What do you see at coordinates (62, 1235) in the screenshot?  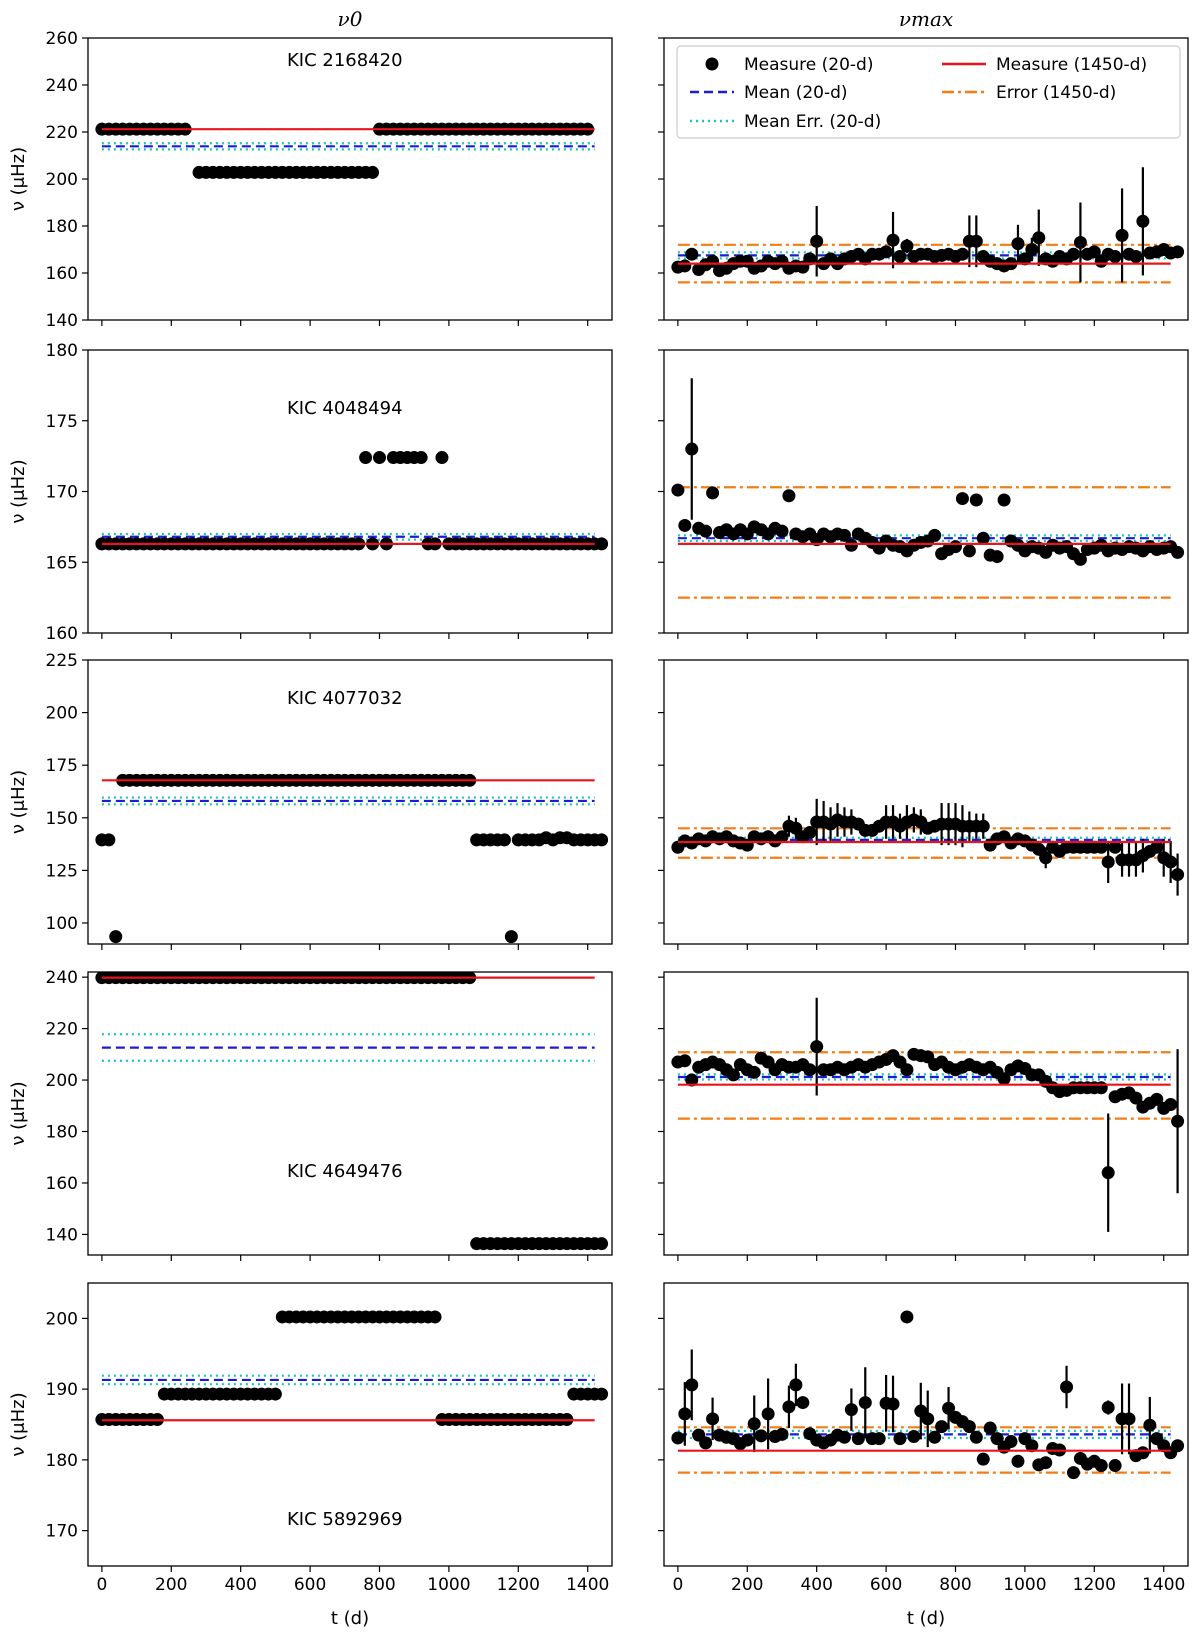 I see `y-tick-label: 140` at bounding box center [62, 1235].